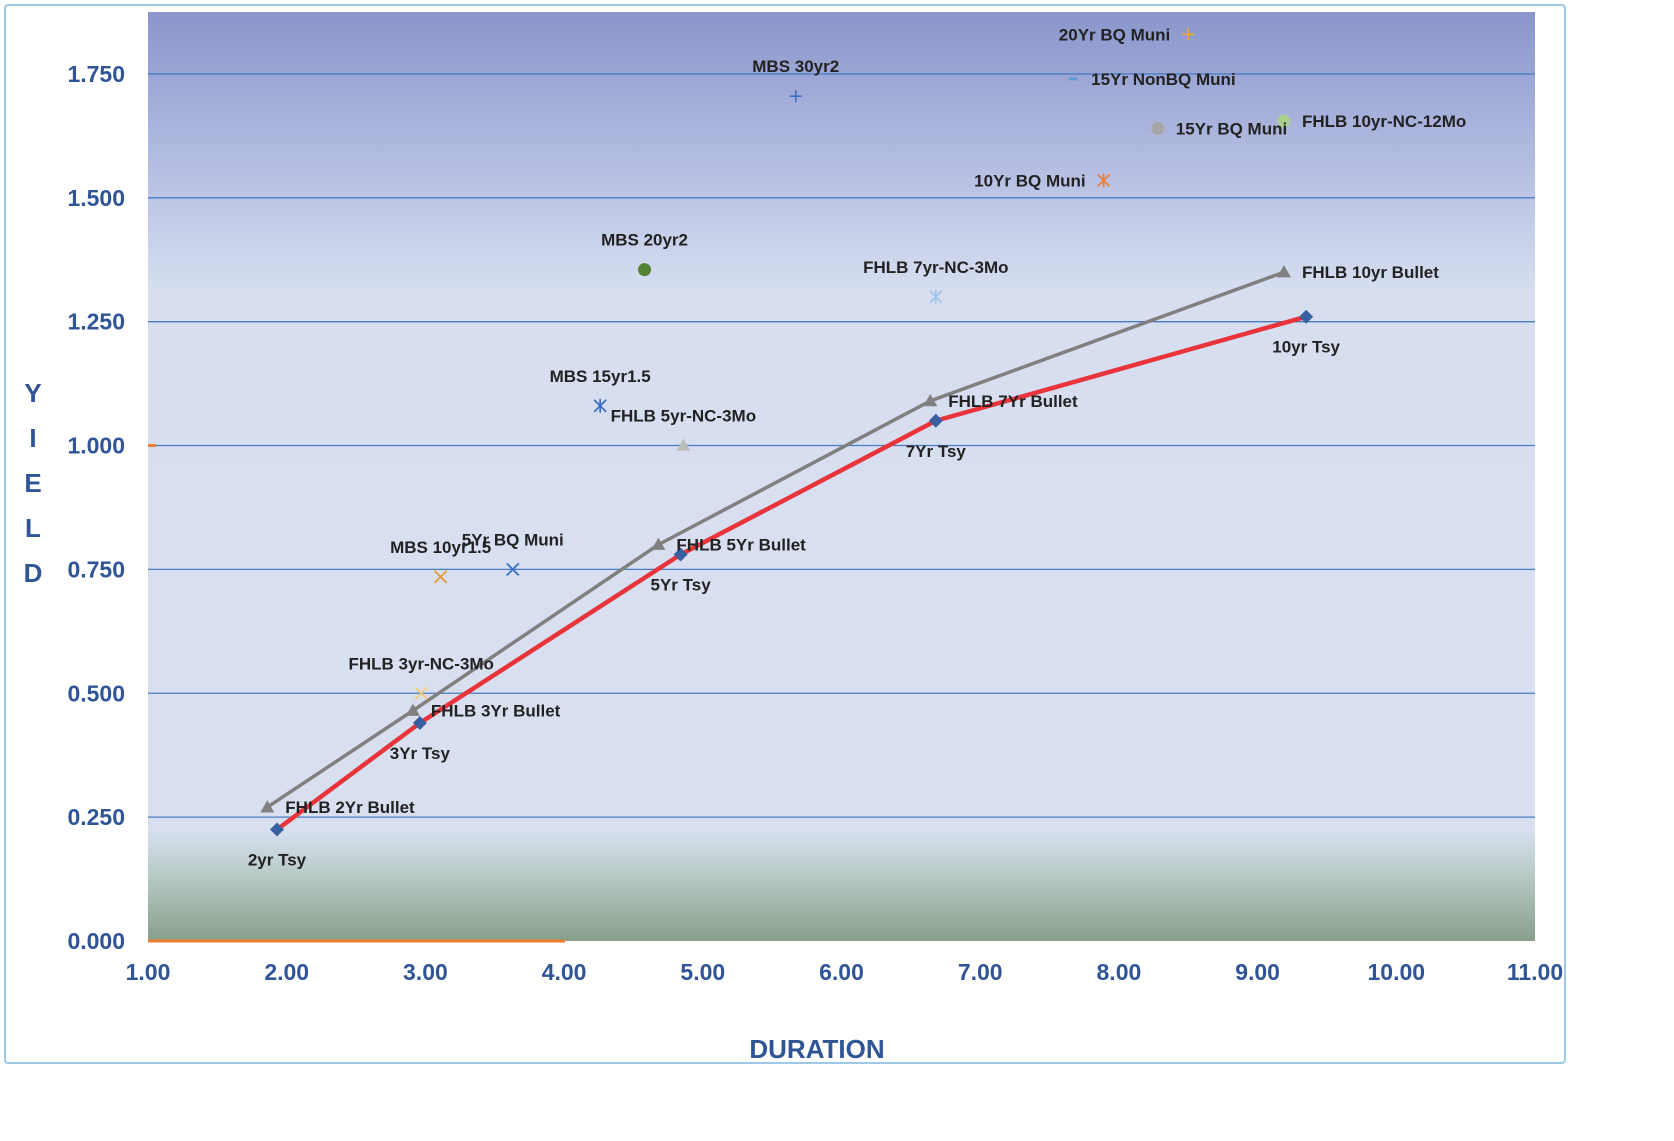 This screenshot has width=1674, height=1141. I want to click on x-tick-label: 2.00, so click(286, 972).